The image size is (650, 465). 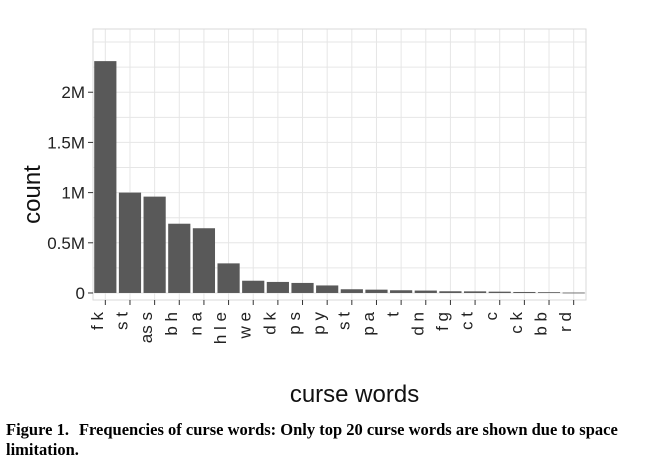 I want to click on x-tick-label: r d, so click(x=565, y=322).